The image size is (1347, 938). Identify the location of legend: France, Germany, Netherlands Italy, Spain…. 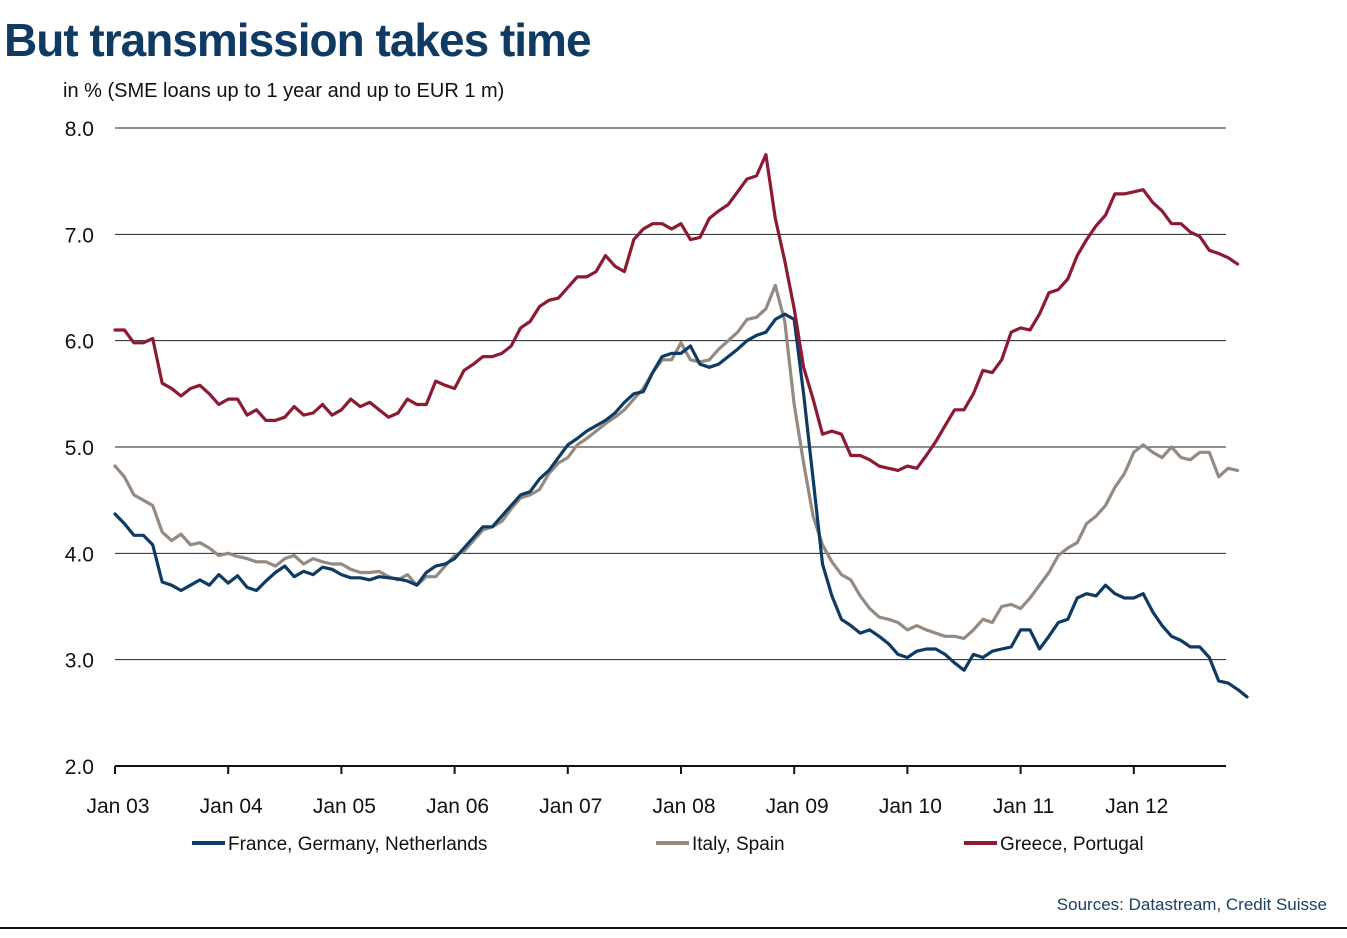
(668, 844).